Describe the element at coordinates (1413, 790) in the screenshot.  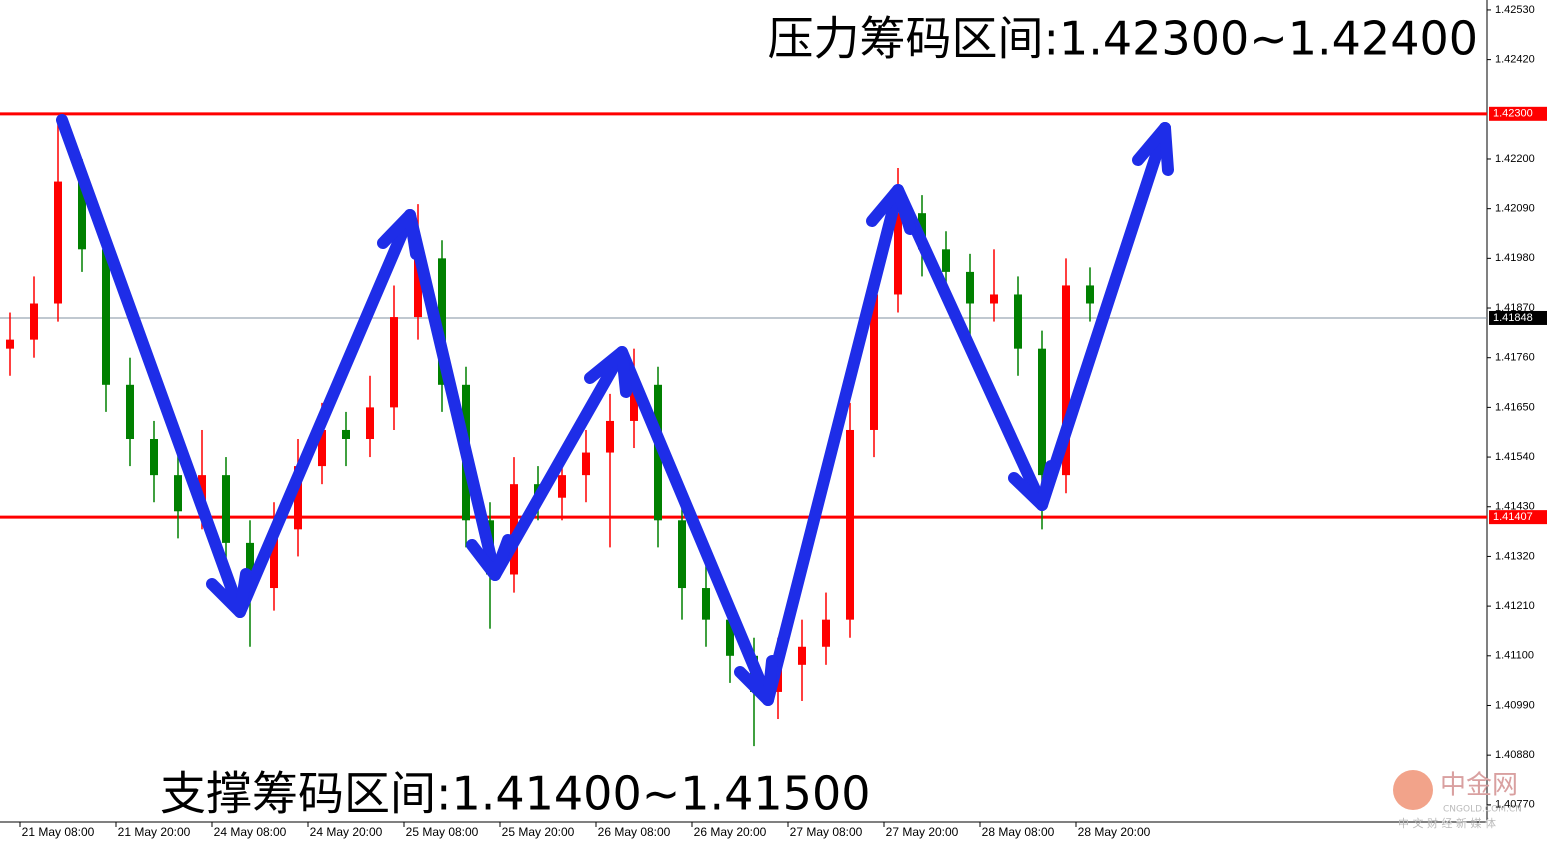
I see `logo` at that location.